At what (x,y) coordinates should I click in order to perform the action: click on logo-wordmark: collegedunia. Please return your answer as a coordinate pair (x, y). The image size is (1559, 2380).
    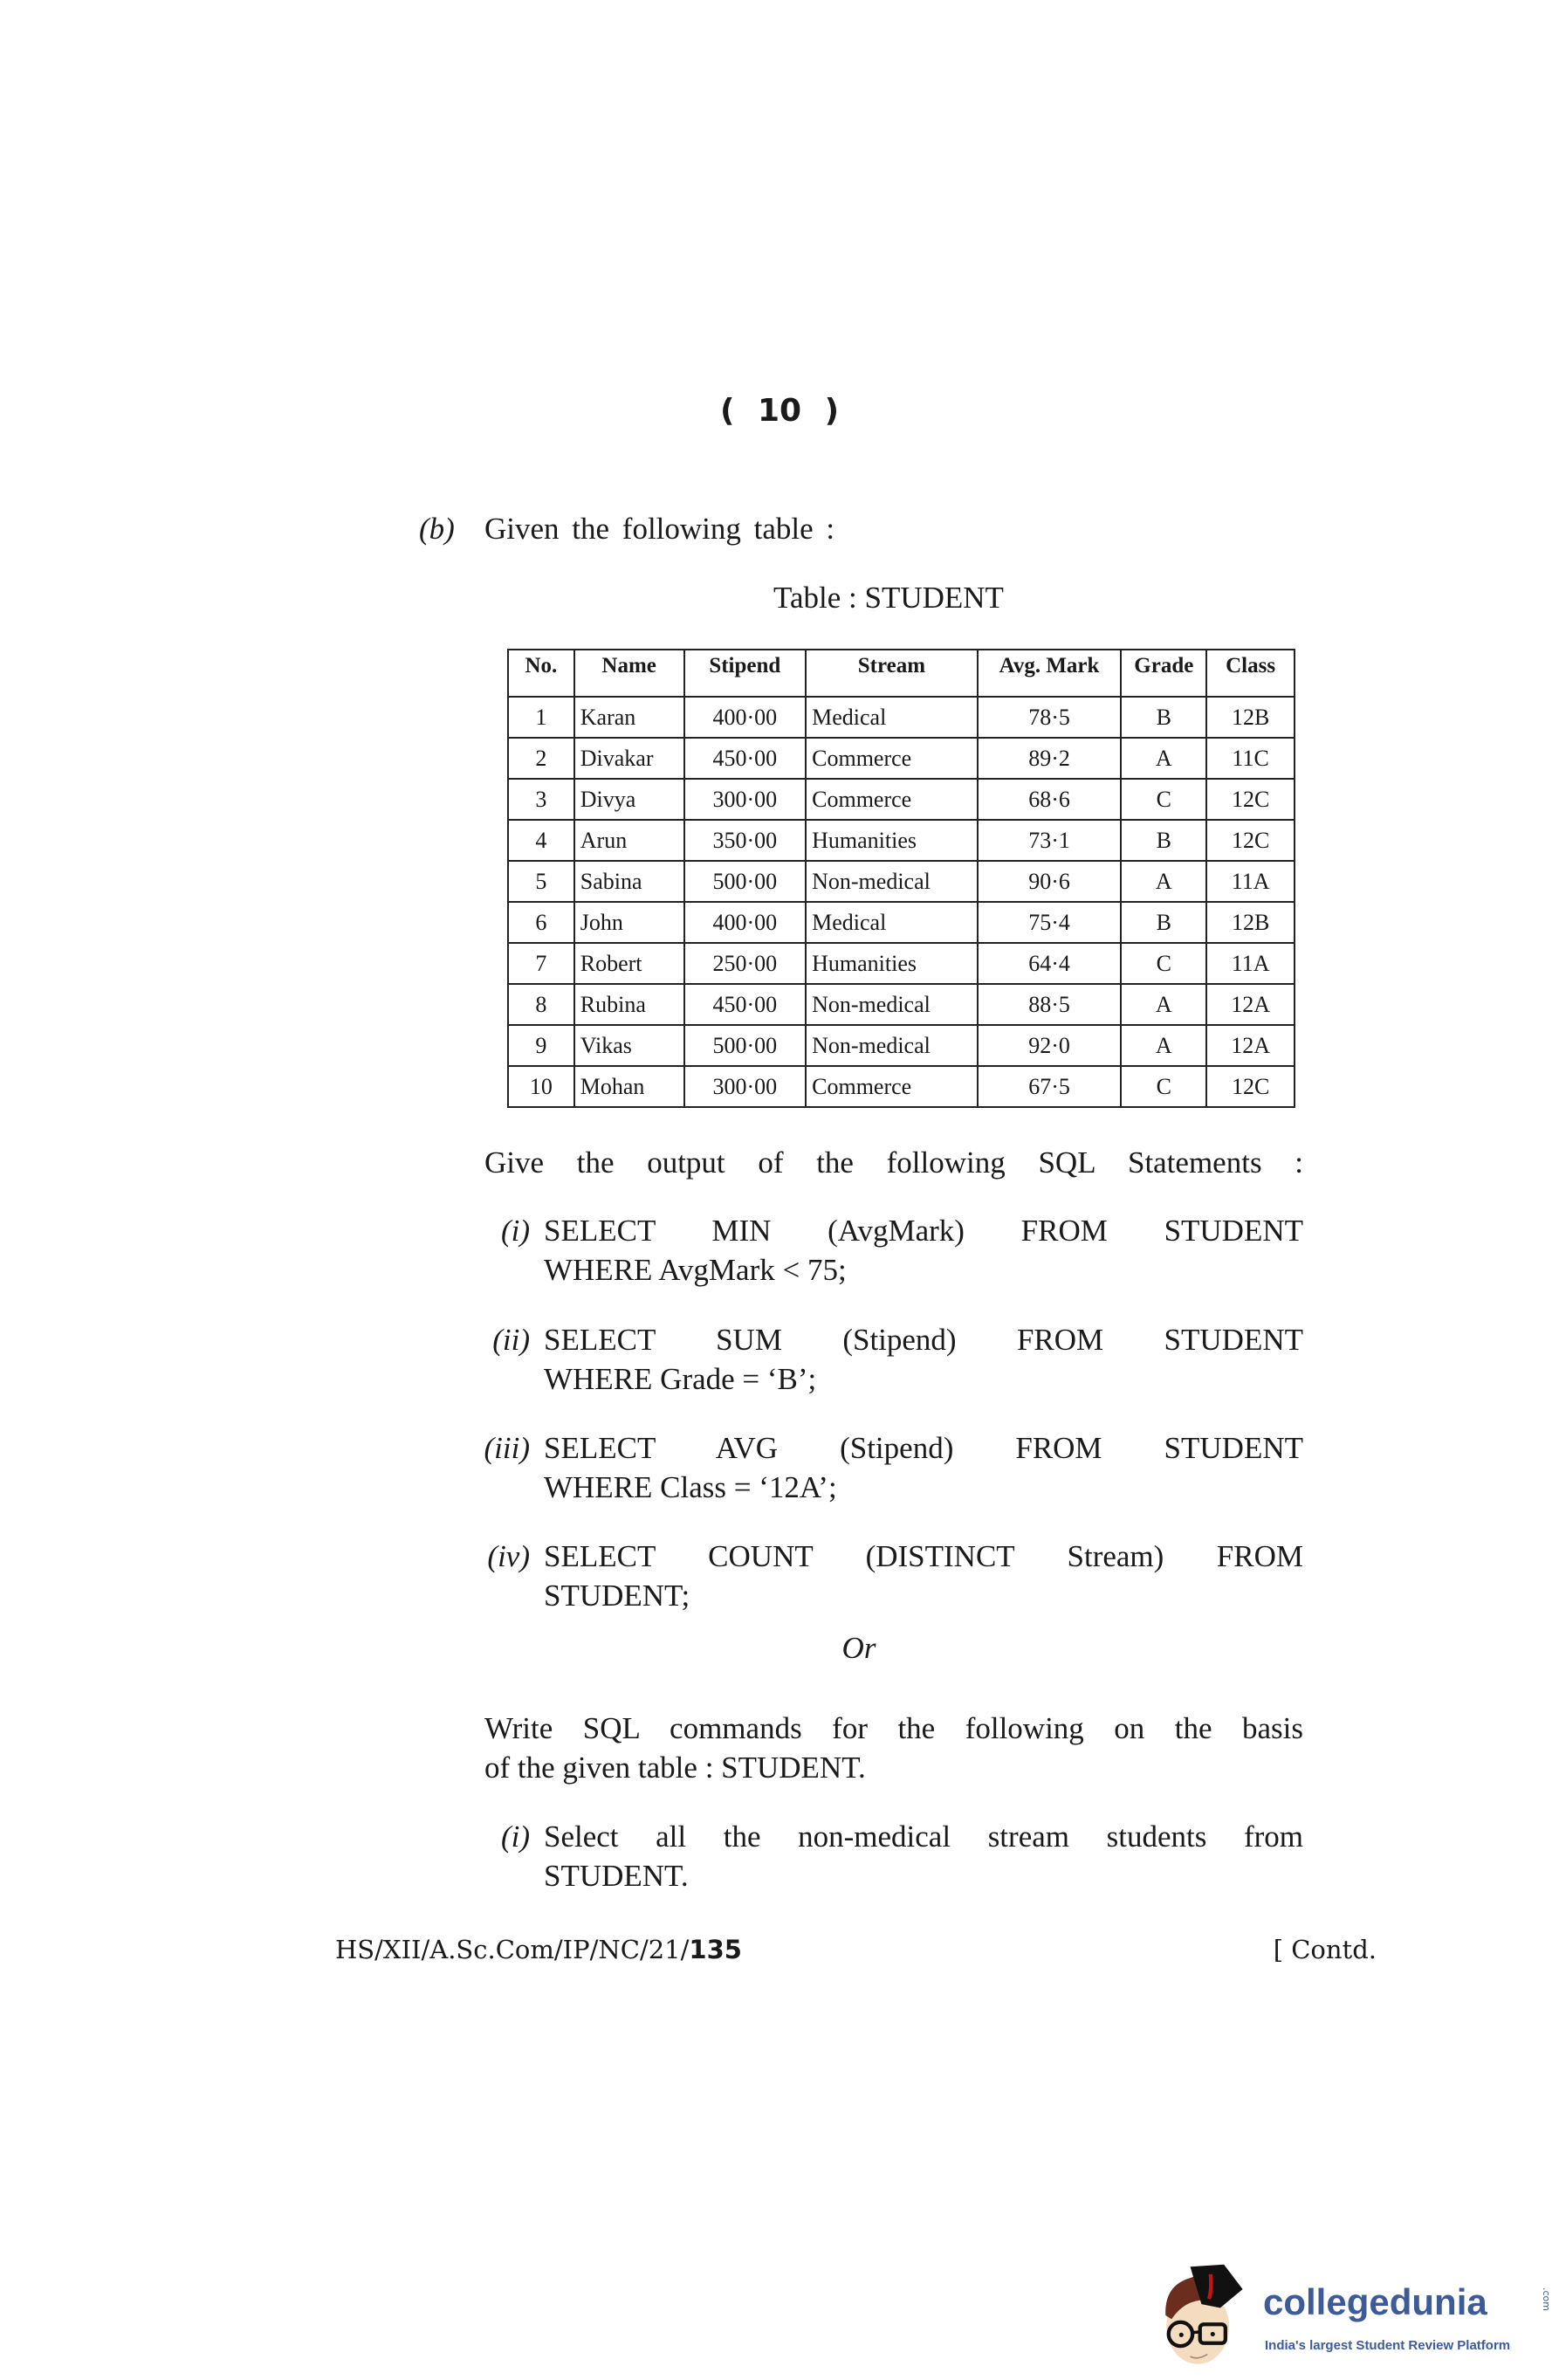
    Looking at the image, I should click on (1375, 2301).